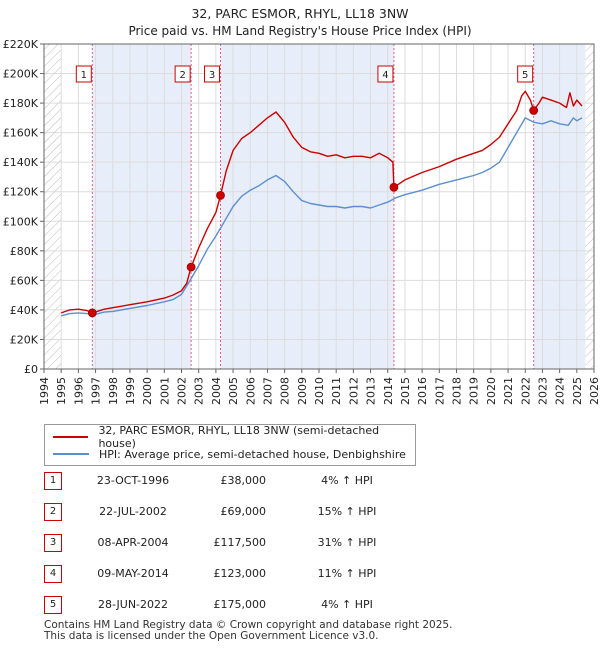 The width and height of the screenshot is (600, 650). What do you see at coordinates (233, 391) in the screenshot?
I see `x-tick-label: 2005` at bounding box center [233, 391].